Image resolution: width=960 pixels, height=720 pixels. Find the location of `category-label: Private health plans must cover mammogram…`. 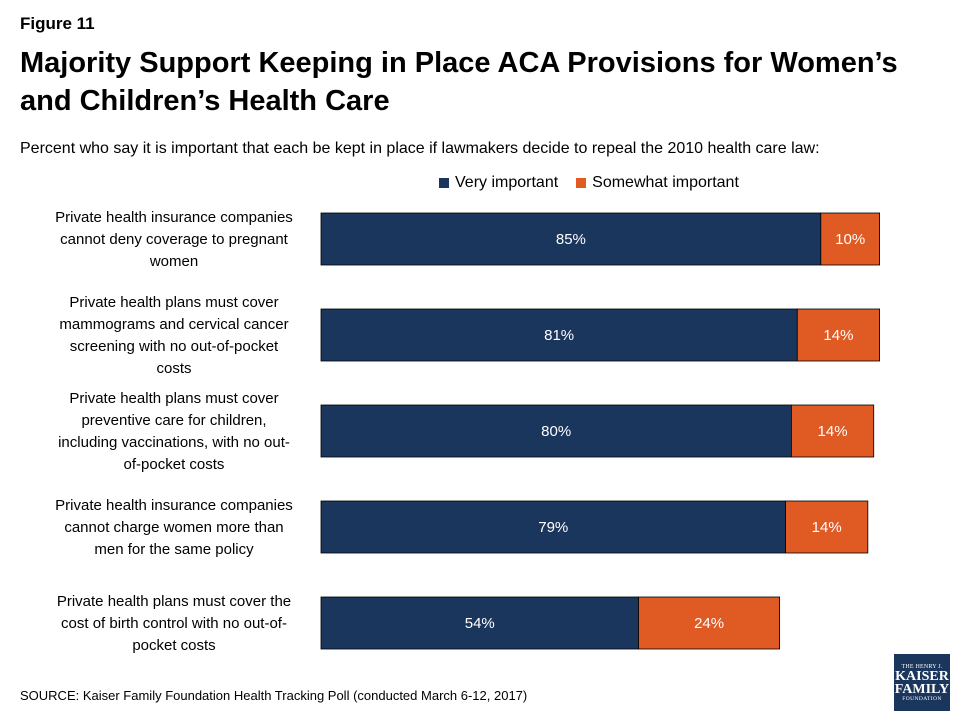

category-label: Private health plans must cover mammogram… is located at coordinates (173, 335).